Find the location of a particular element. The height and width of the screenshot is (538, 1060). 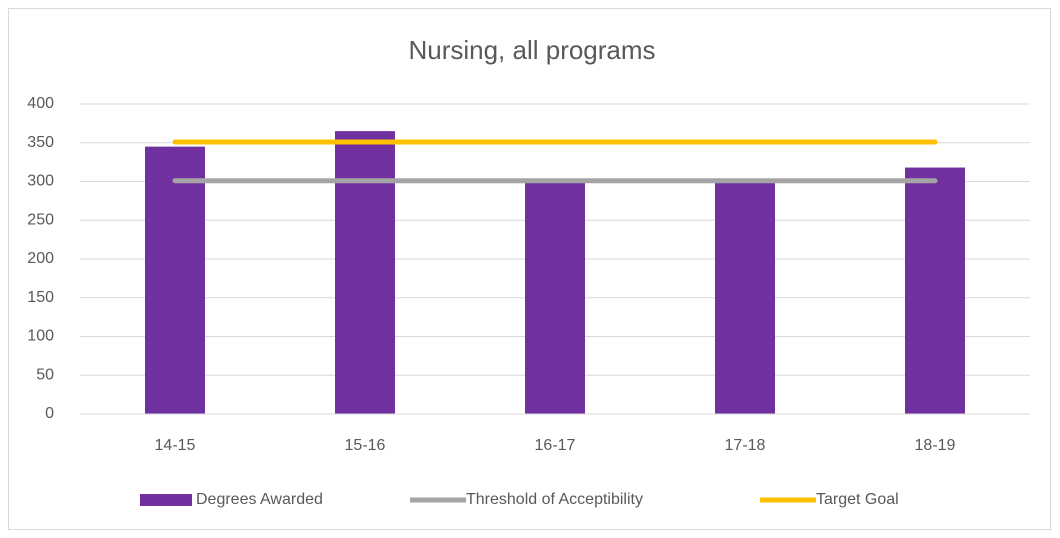

legend-label: Degrees Awarded is located at coordinates (259, 499).